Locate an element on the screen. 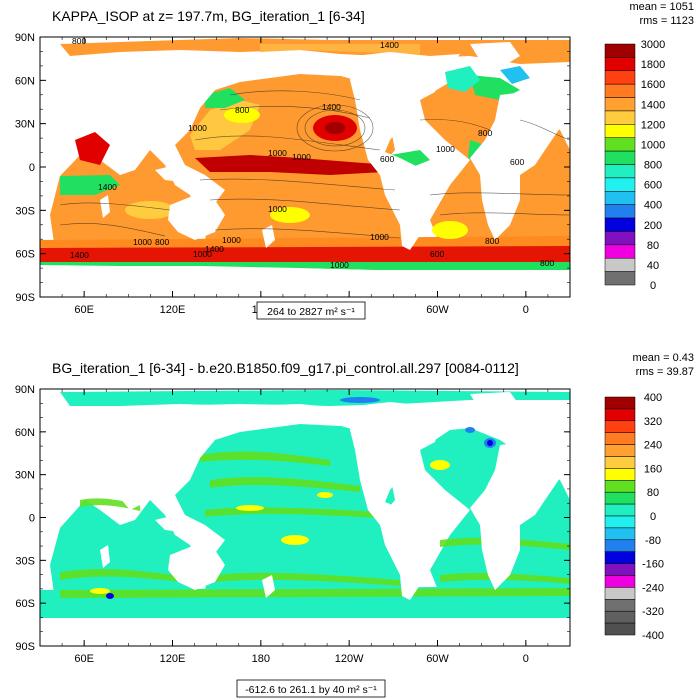 This screenshot has height=700, width=700. colorbar-label: 600 is located at coordinates (653, 186).